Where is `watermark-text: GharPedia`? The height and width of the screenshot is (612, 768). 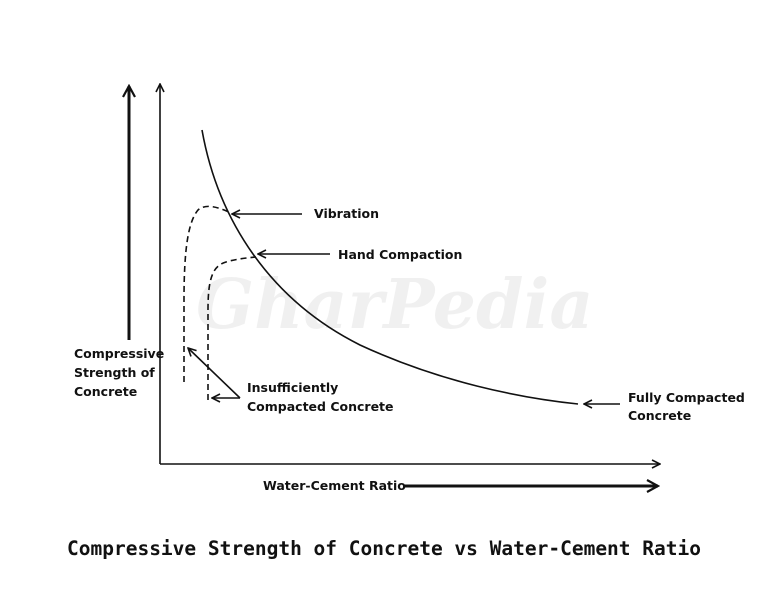 watermark-text: GharPedia is located at coordinates (394, 305).